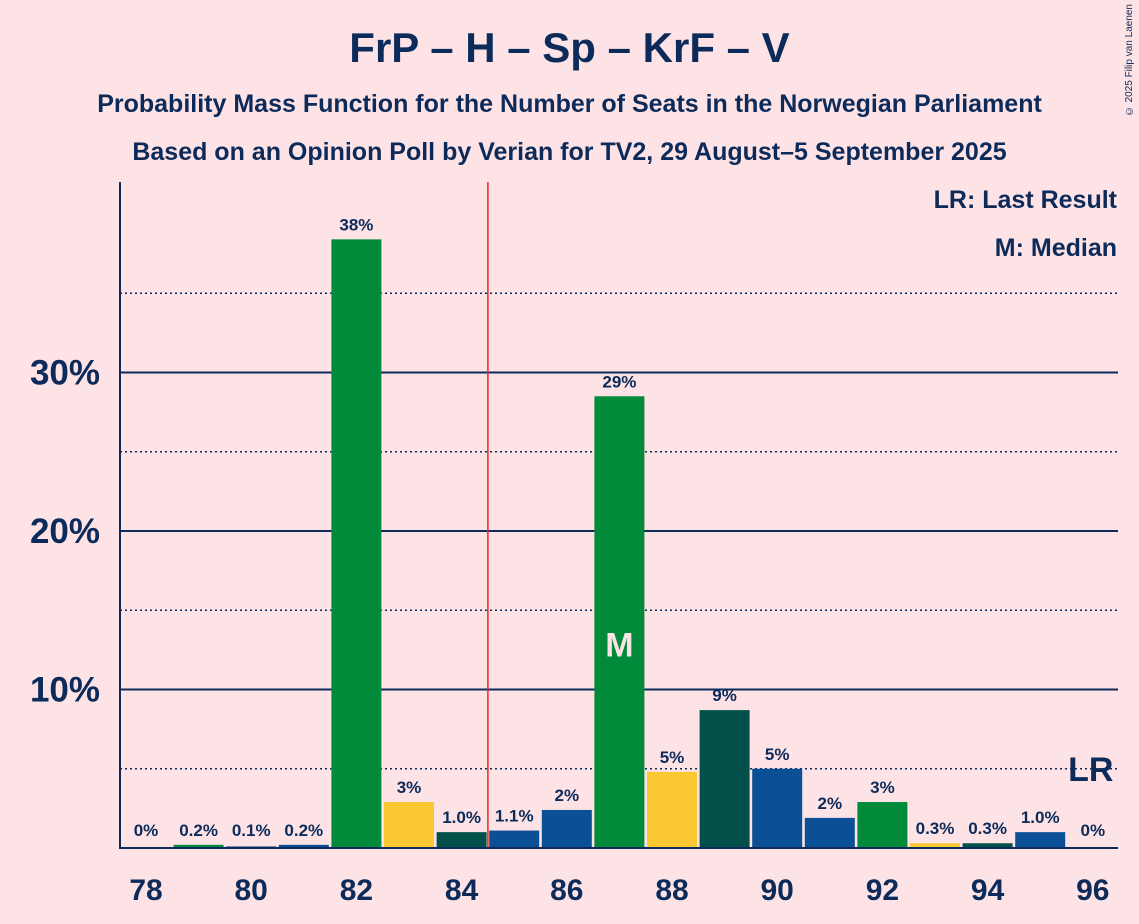 Image resolution: width=1139 pixels, height=924 pixels. What do you see at coordinates (935, 828) in the screenshot?
I see `data-label-seat-93: 0.3%` at bounding box center [935, 828].